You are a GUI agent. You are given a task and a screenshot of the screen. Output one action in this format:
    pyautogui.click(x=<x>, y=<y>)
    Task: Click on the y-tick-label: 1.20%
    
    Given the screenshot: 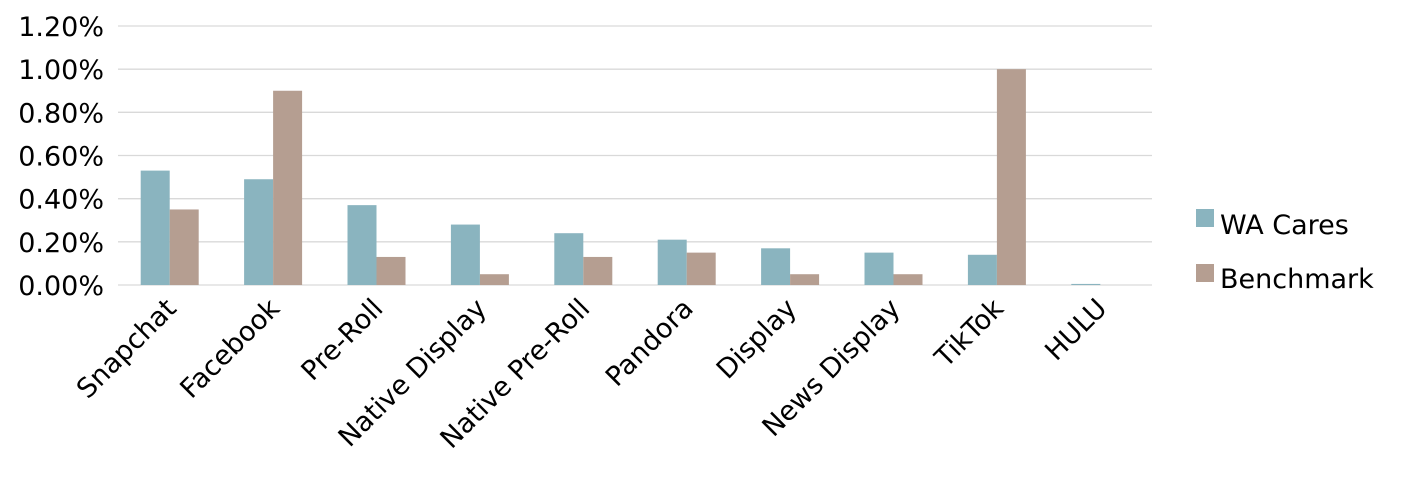 What is the action you would take?
    pyautogui.click(x=61, y=27)
    